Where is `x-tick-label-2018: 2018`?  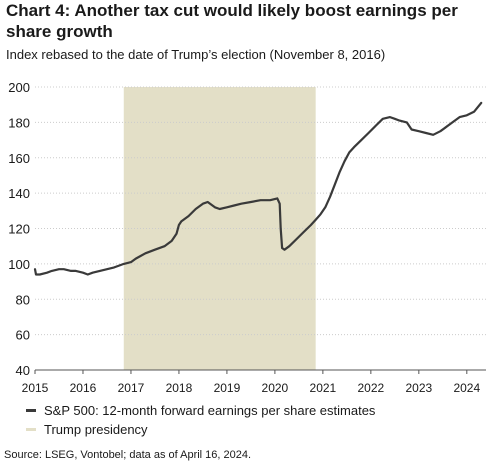 x-tick-label-2018: 2018 is located at coordinates (179, 388).